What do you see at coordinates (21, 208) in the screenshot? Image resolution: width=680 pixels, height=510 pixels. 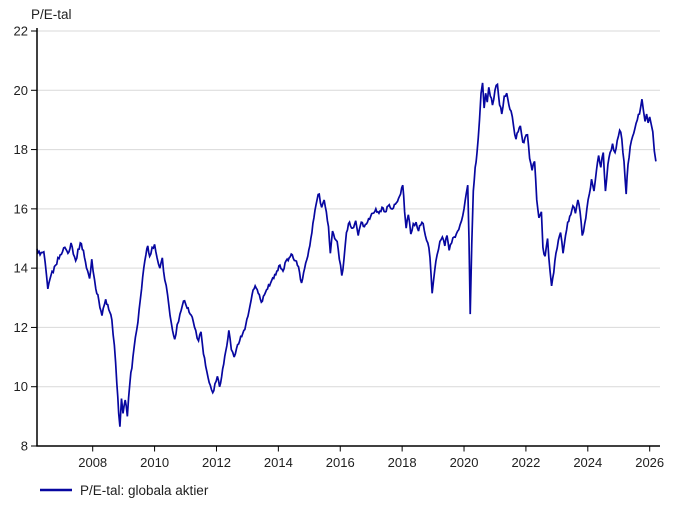 I see `y-tick-label-16: 16` at bounding box center [21, 208].